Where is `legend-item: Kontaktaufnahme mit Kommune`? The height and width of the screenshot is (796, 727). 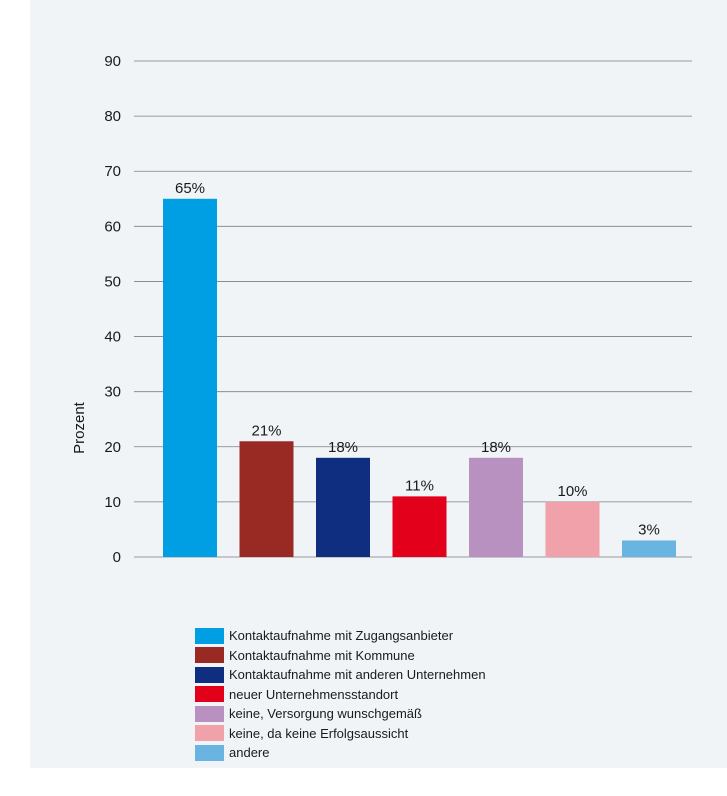 legend-item: Kontaktaufnahme mit Kommune is located at coordinates (340, 656).